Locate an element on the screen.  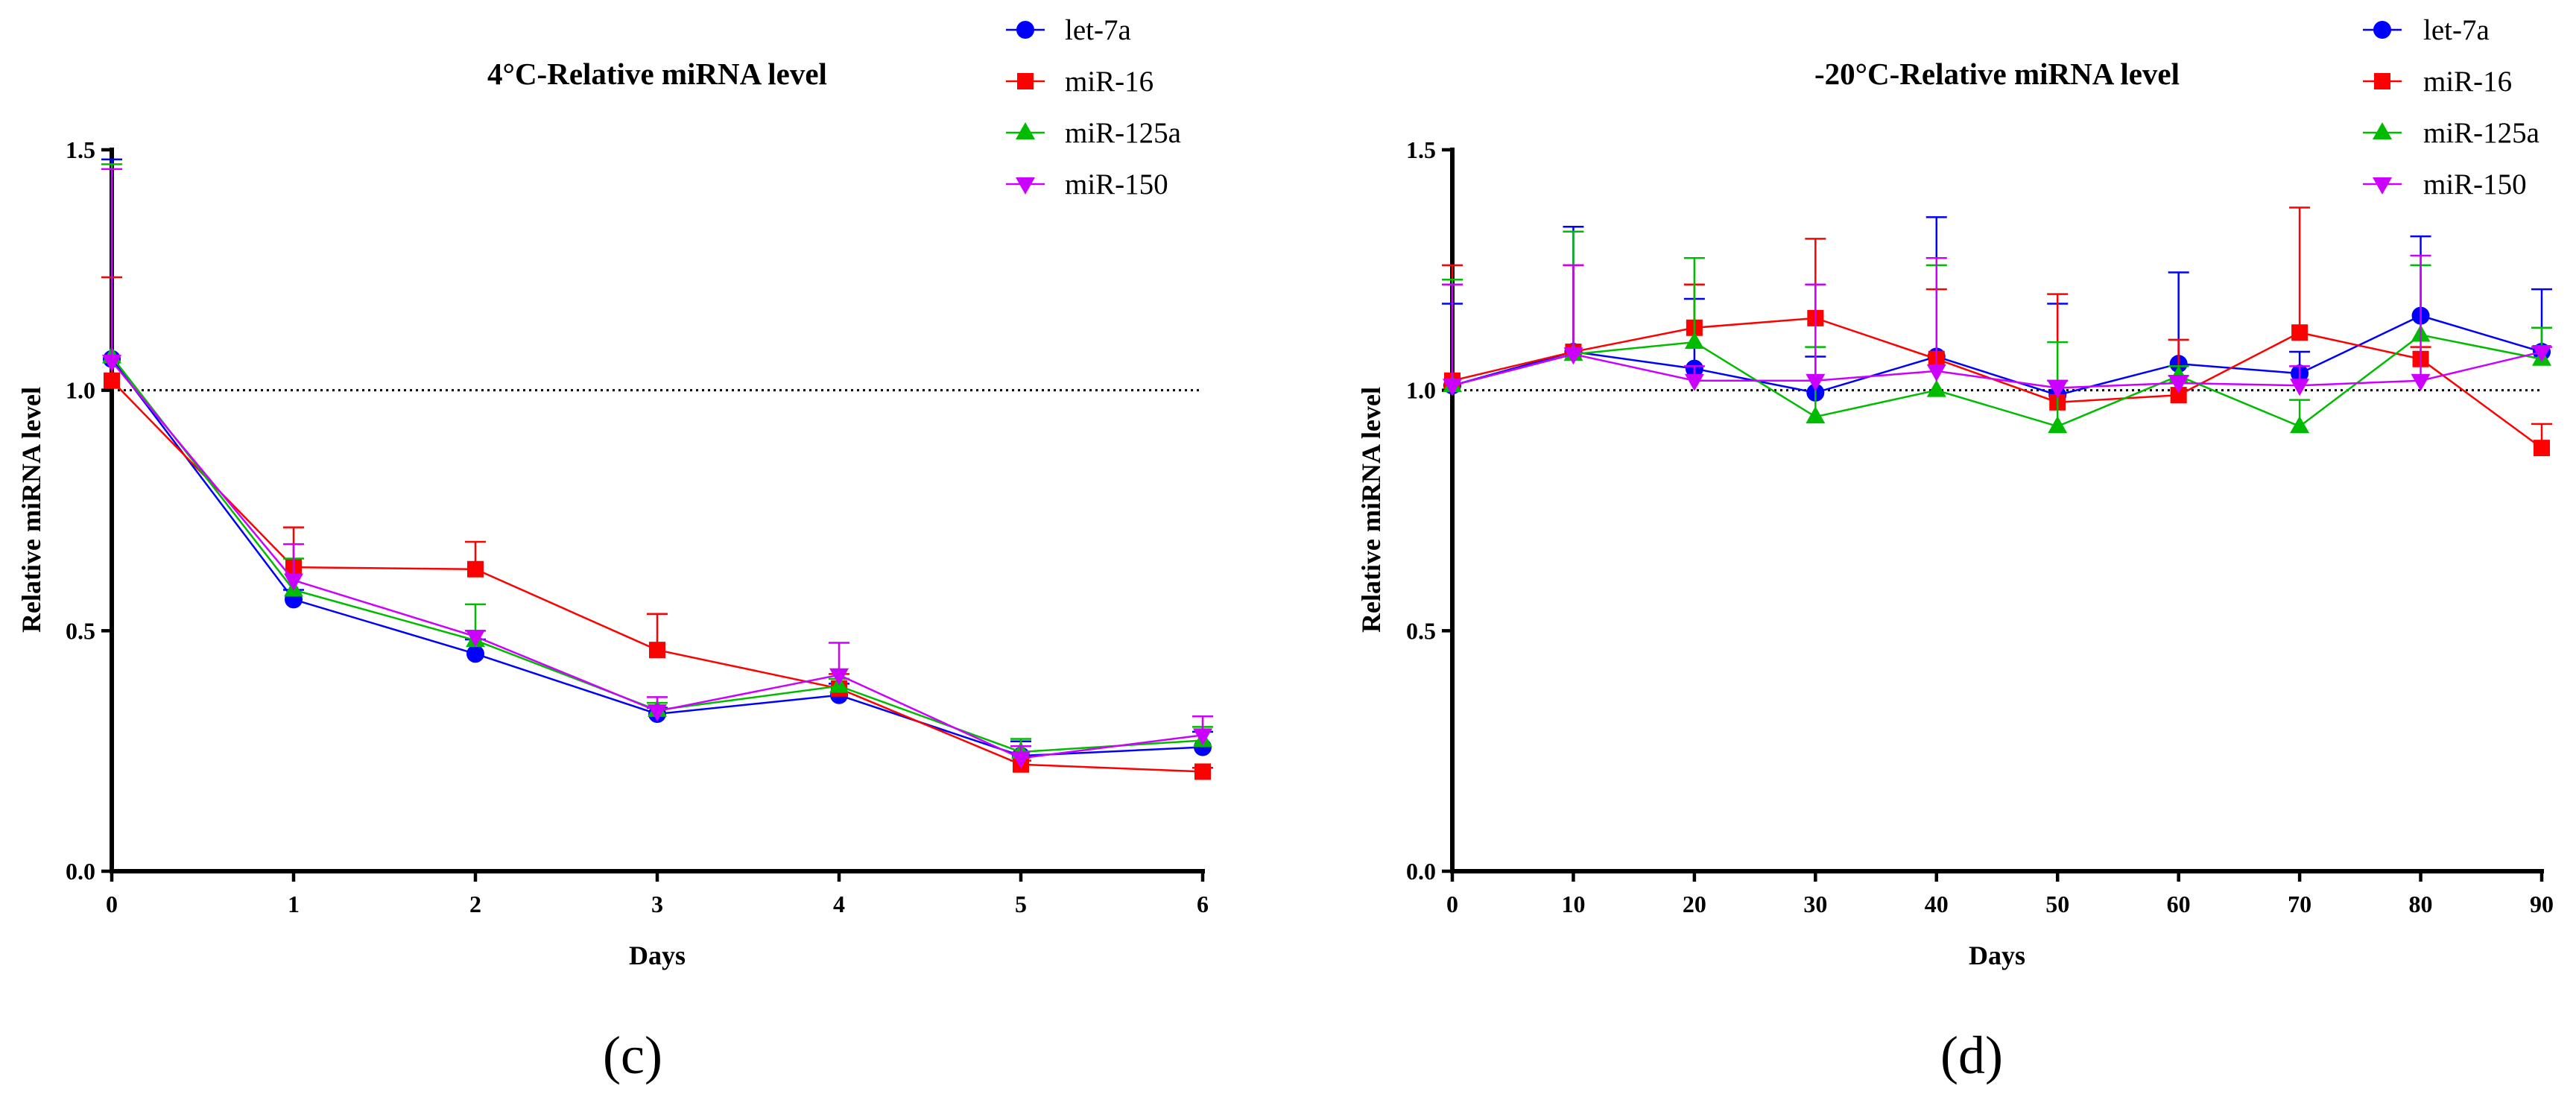
mir-150-line is located at coordinates (1997, 369).